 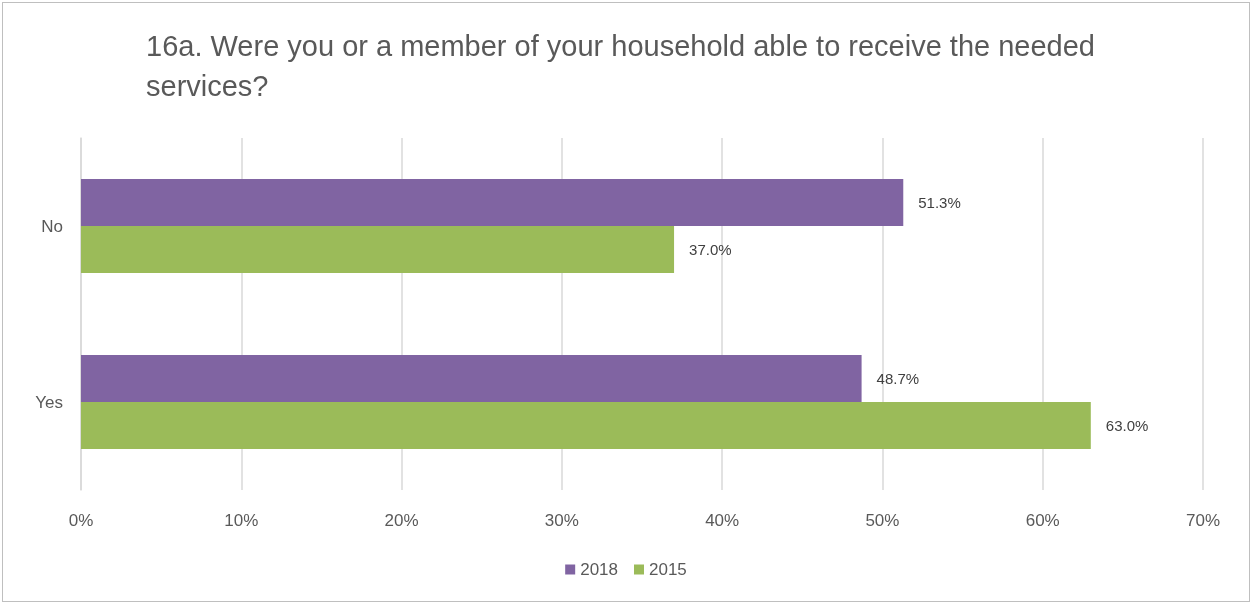 What do you see at coordinates (599, 569) in the screenshot?
I see `legend-label: 2018` at bounding box center [599, 569].